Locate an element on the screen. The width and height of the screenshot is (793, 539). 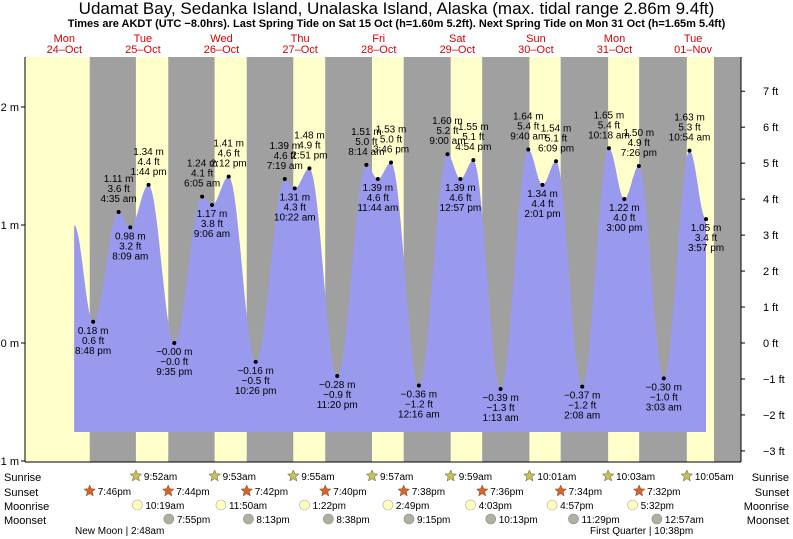
tide-label: 10:18 am is located at coordinates (609, 135).